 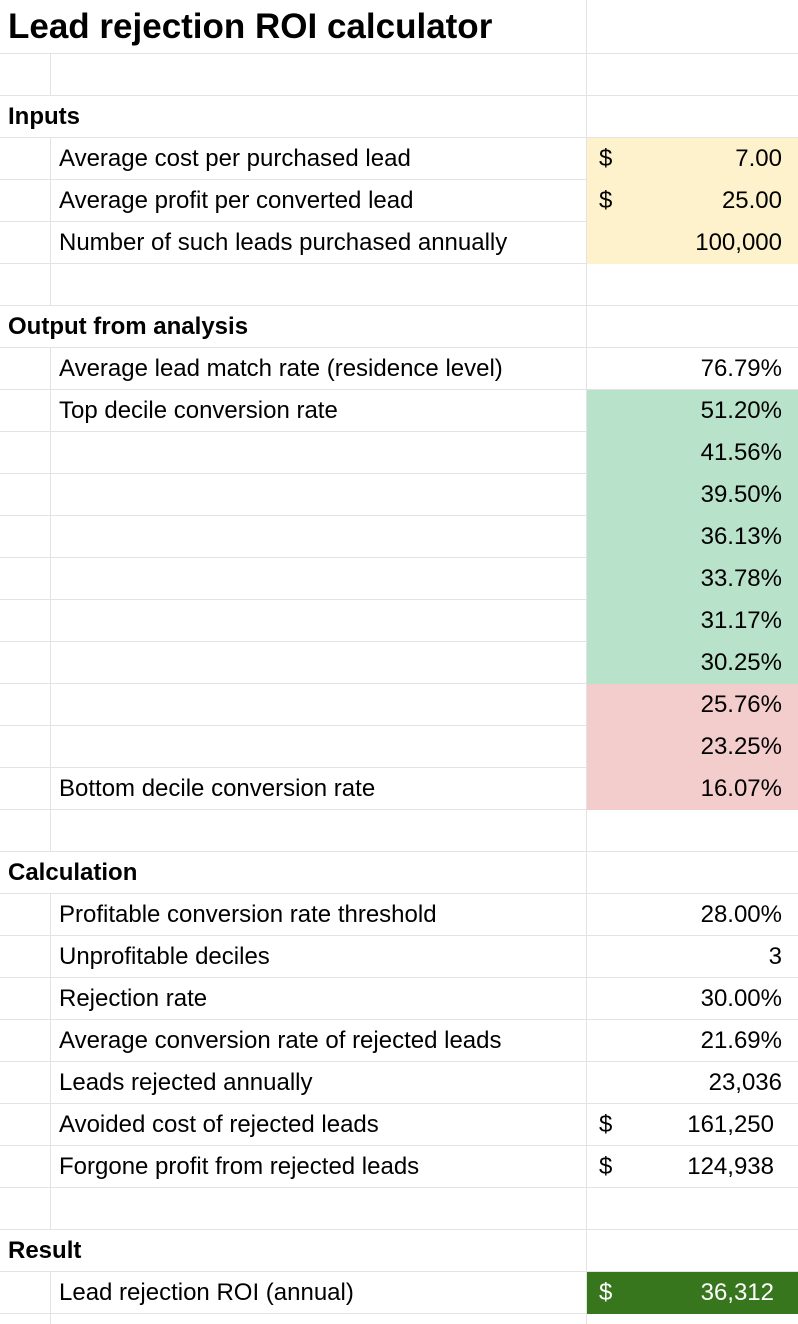 What do you see at coordinates (692, 411) in the screenshot?
I see `decile-value-cell: 51.20%` at bounding box center [692, 411].